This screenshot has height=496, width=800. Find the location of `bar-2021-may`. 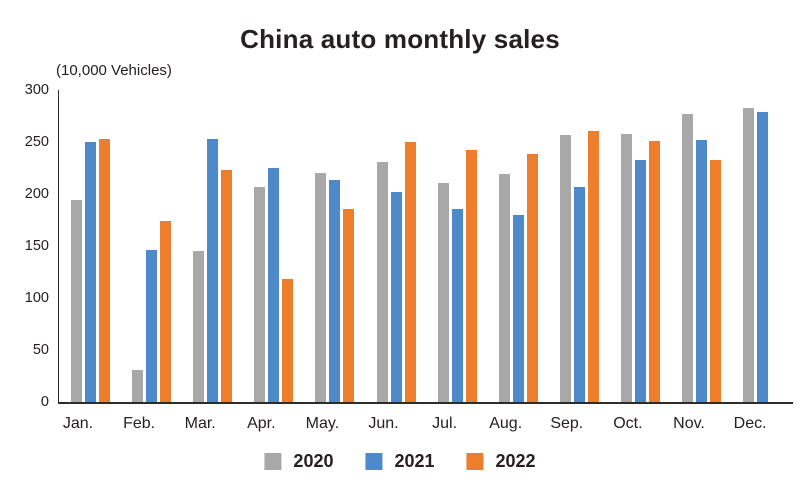

bar-2021-may is located at coordinates (335, 291).